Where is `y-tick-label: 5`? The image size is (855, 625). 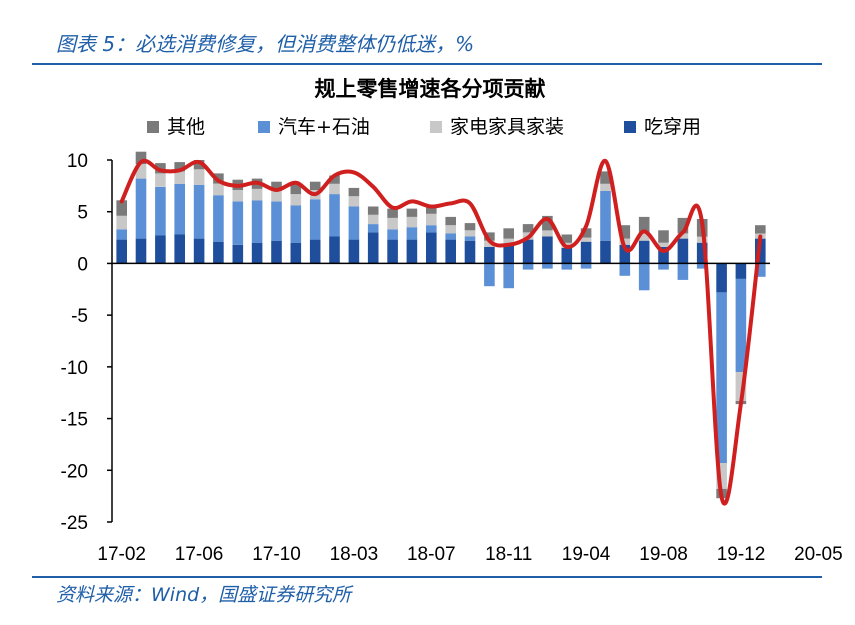 y-tick-label: 5 is located at coordinates (82, 213).